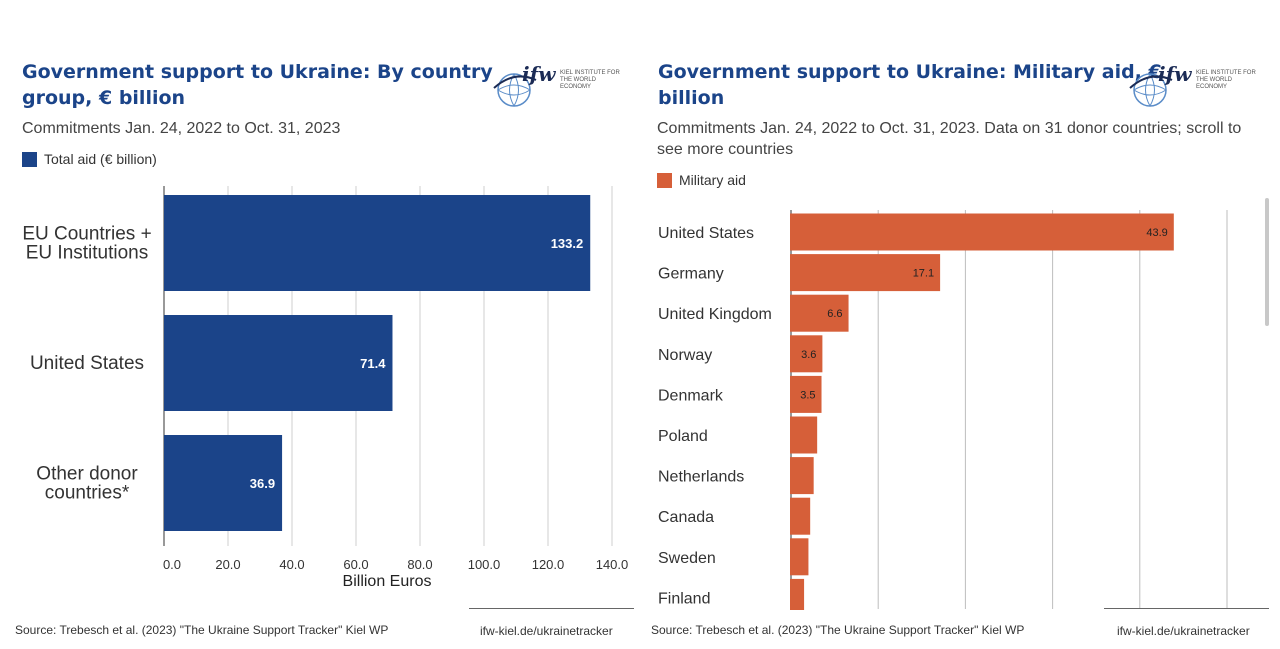 Image resolution: width=1280 pixels, height=649 pixels. I want to click on ifw-logo-right: ifw KIEL INSTITUTE FOR THE WORLD ECONOMY, so click(1193, 83).